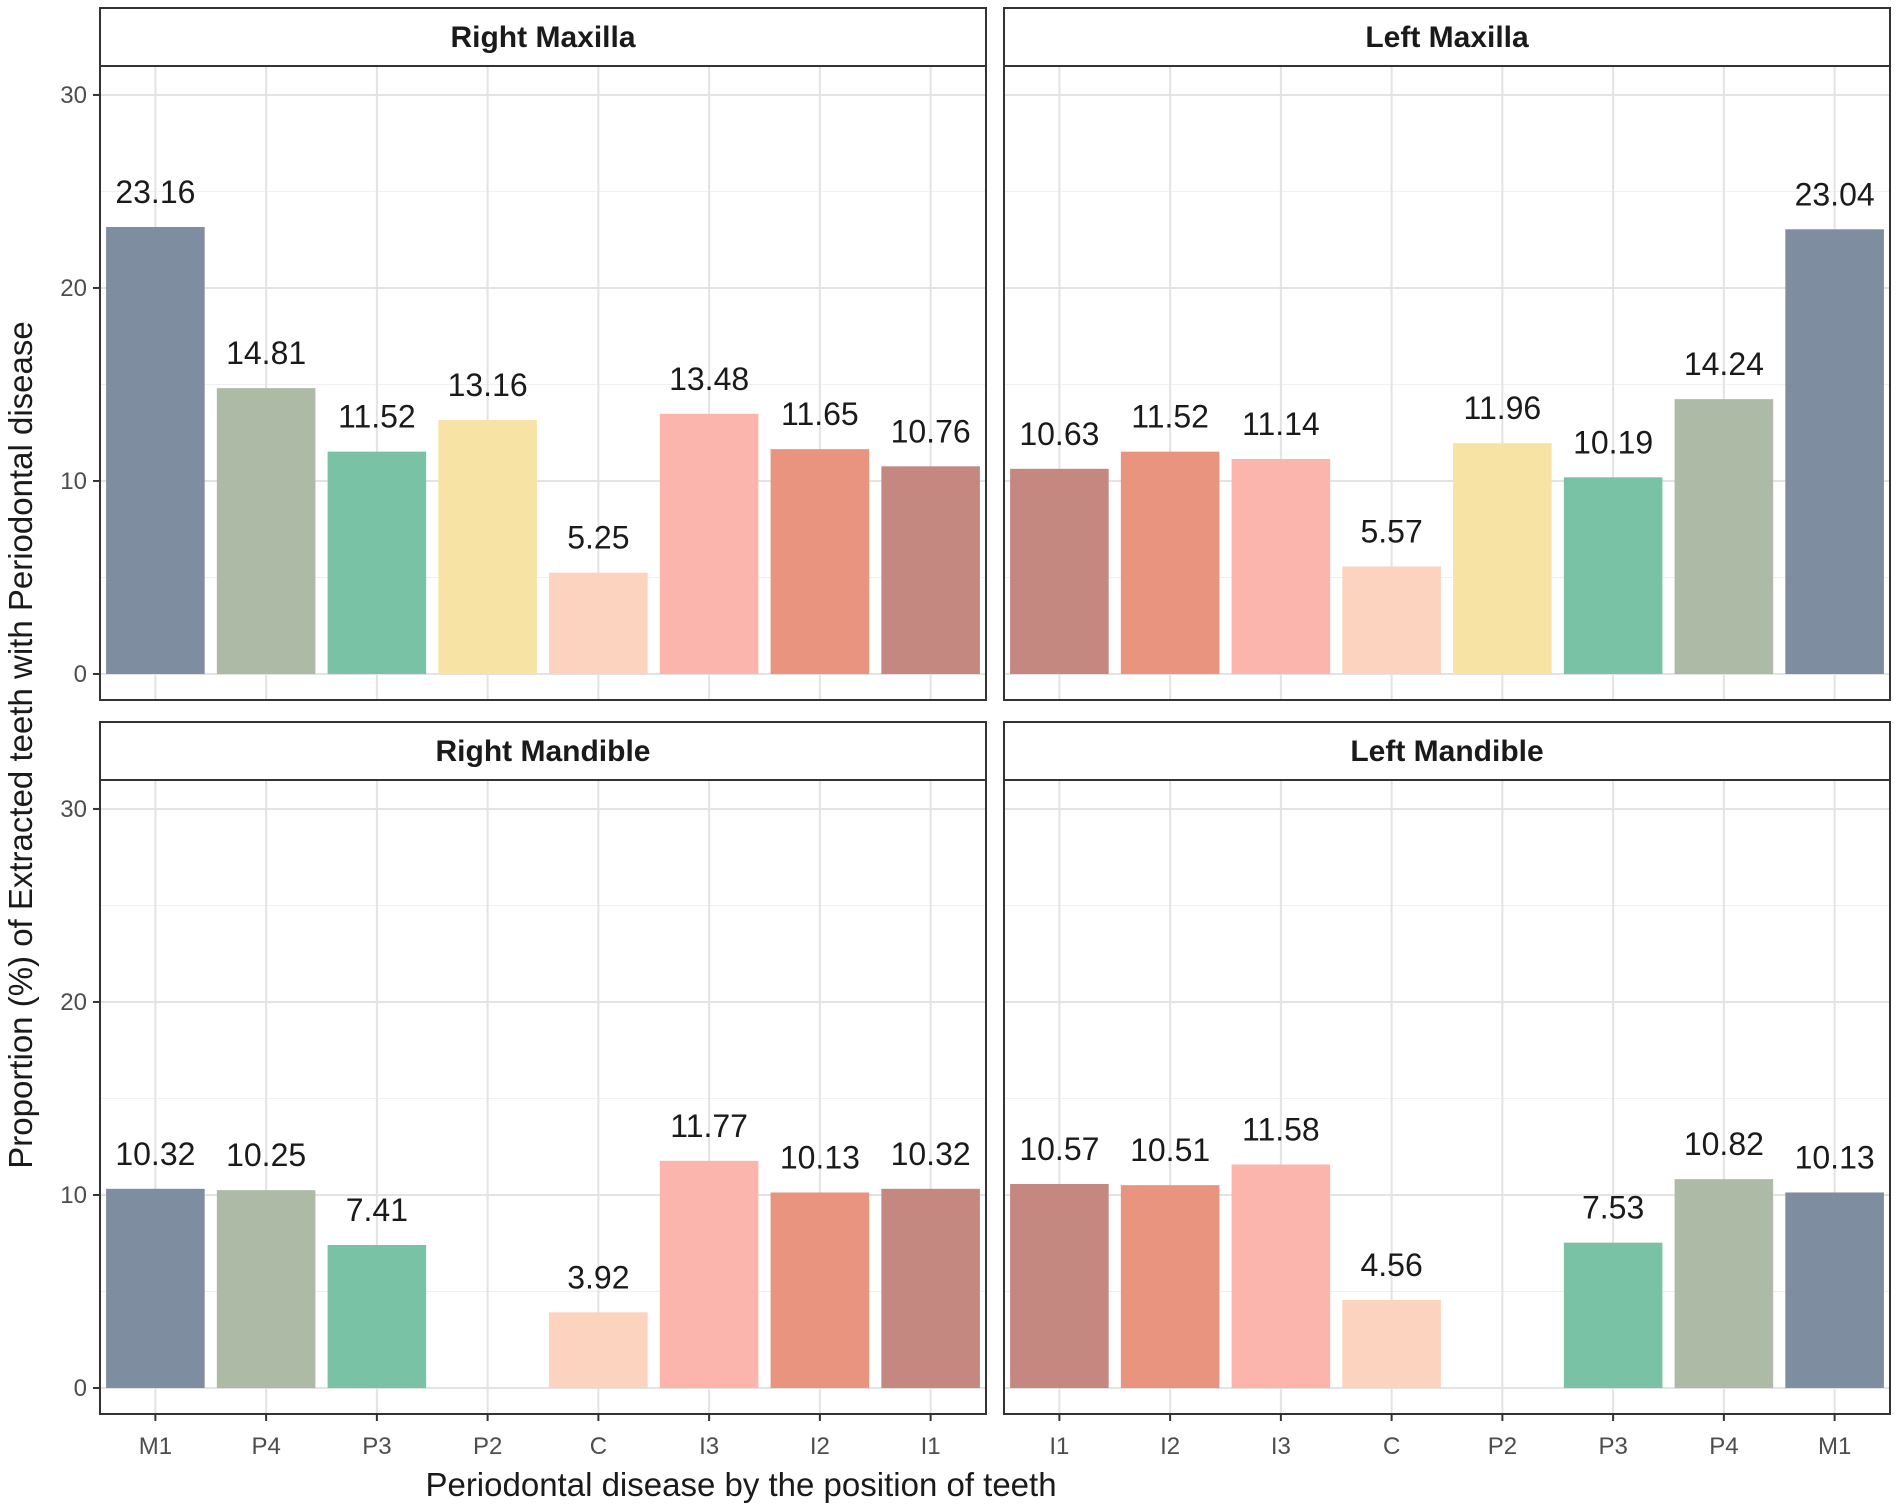  I want to click on value-label: 23.16, so click(155, 192).